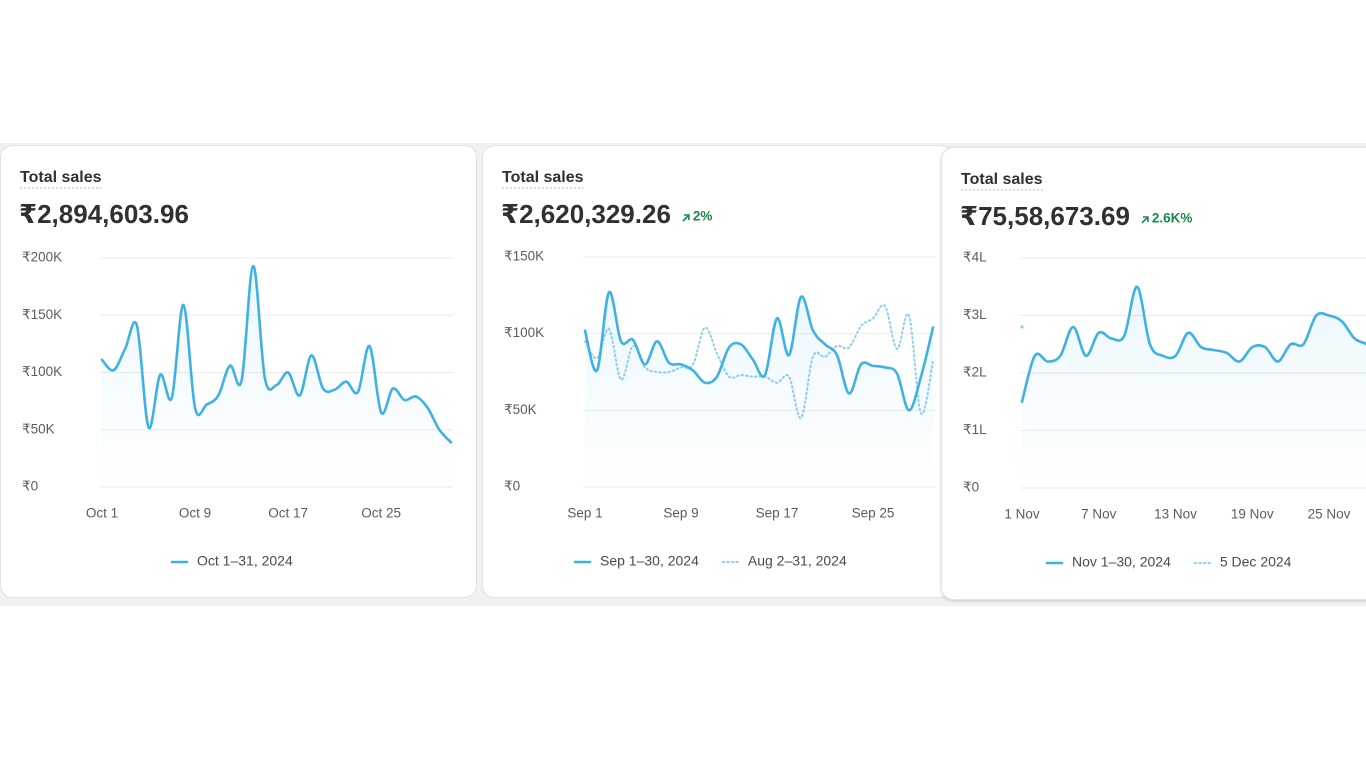 The height and width of the screenshot is (768, 1366). Describe the element at coordinates (584, 513) in the screenshot. I see `x-tick-label: Sep 1` at that location.